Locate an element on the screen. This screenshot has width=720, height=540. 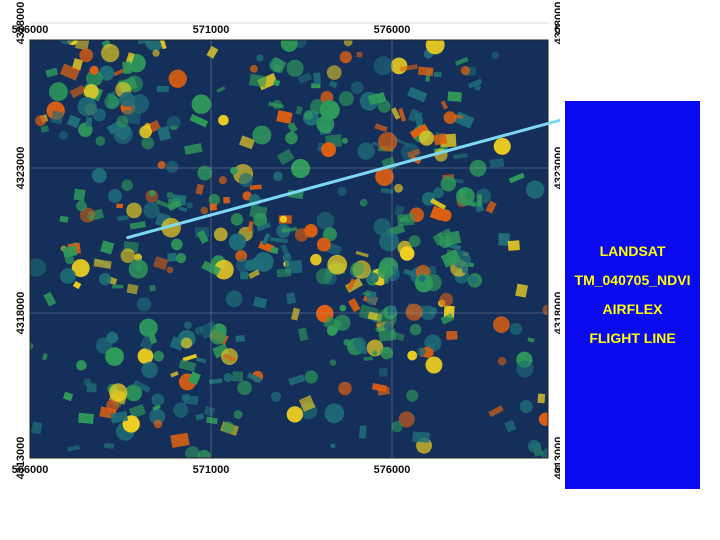
x-tick-label-top: 566000 is located at coordinates (30, 30).